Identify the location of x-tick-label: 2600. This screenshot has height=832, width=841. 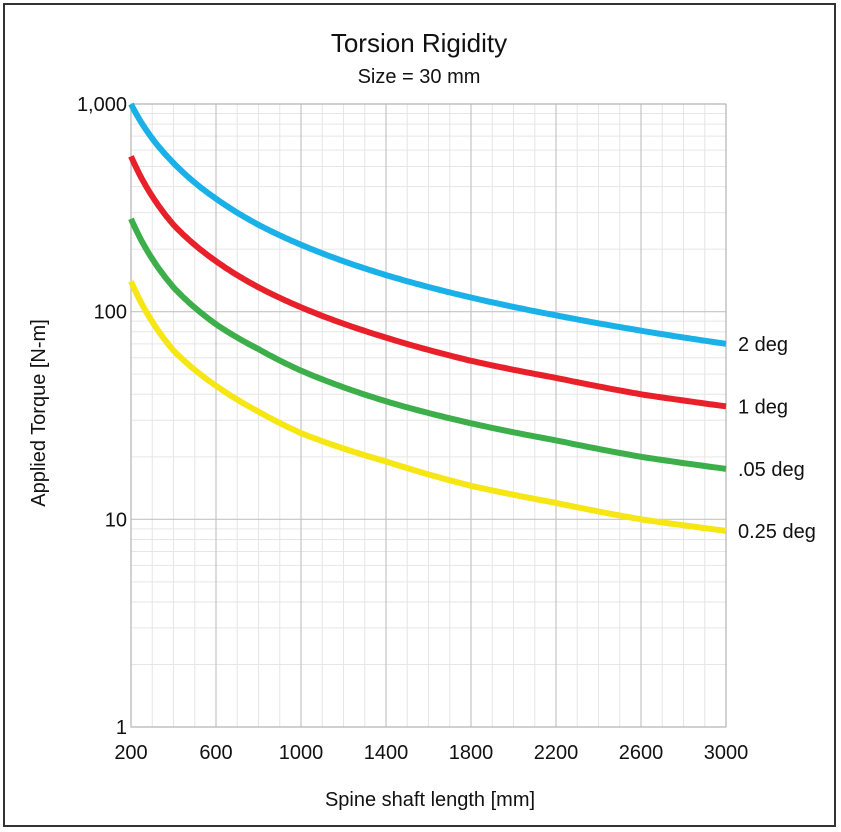
(641, 753).